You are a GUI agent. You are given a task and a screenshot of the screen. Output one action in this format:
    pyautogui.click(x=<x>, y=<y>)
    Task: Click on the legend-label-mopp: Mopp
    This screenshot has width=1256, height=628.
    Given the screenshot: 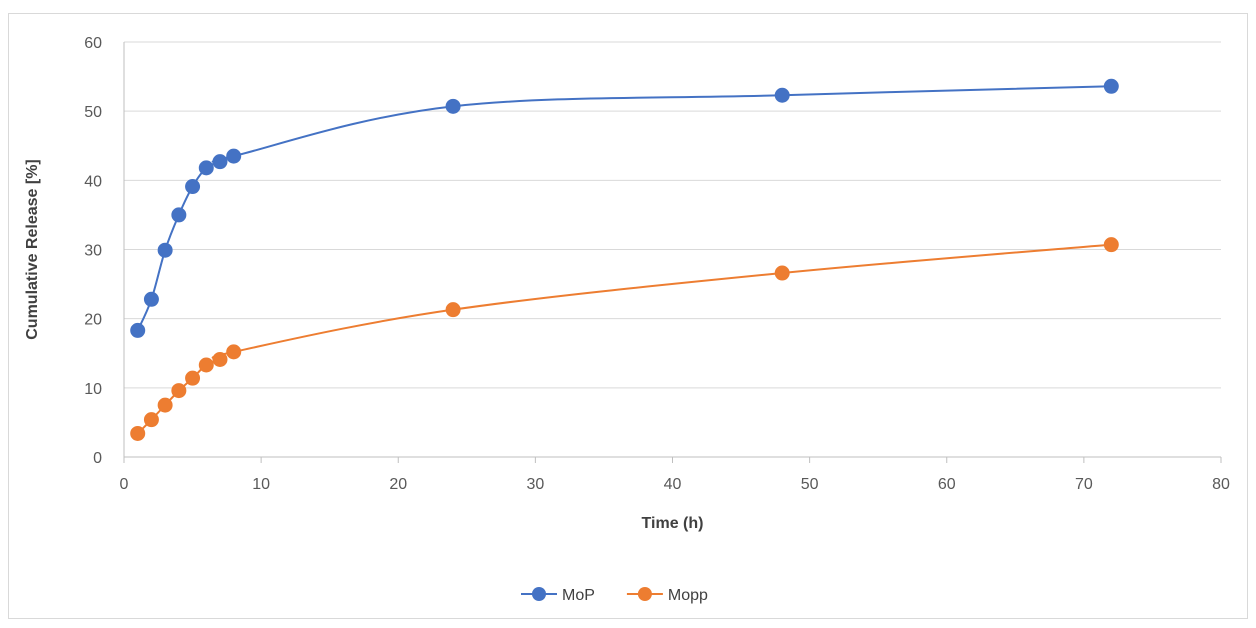 What is the action you would take?
    pyautogui.click(x=688, y=595)
    